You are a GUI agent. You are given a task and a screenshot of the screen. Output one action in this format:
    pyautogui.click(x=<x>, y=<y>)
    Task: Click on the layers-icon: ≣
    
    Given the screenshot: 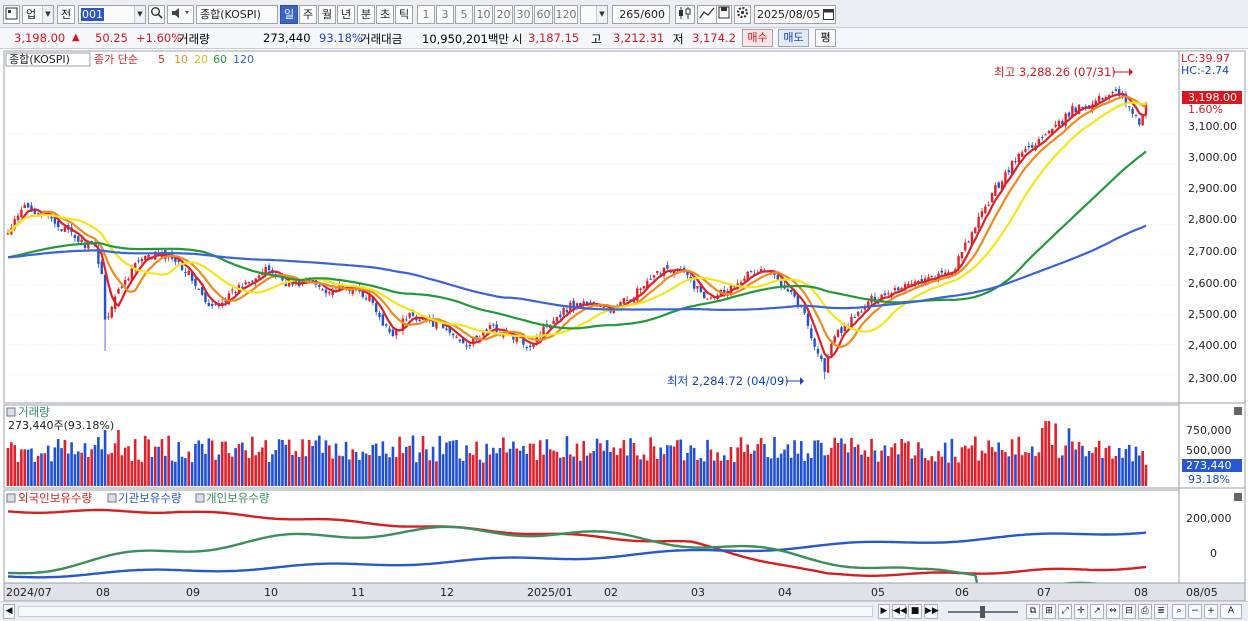 What is the action you would take?
    pyautogui.click(x=1161, y=611)
    